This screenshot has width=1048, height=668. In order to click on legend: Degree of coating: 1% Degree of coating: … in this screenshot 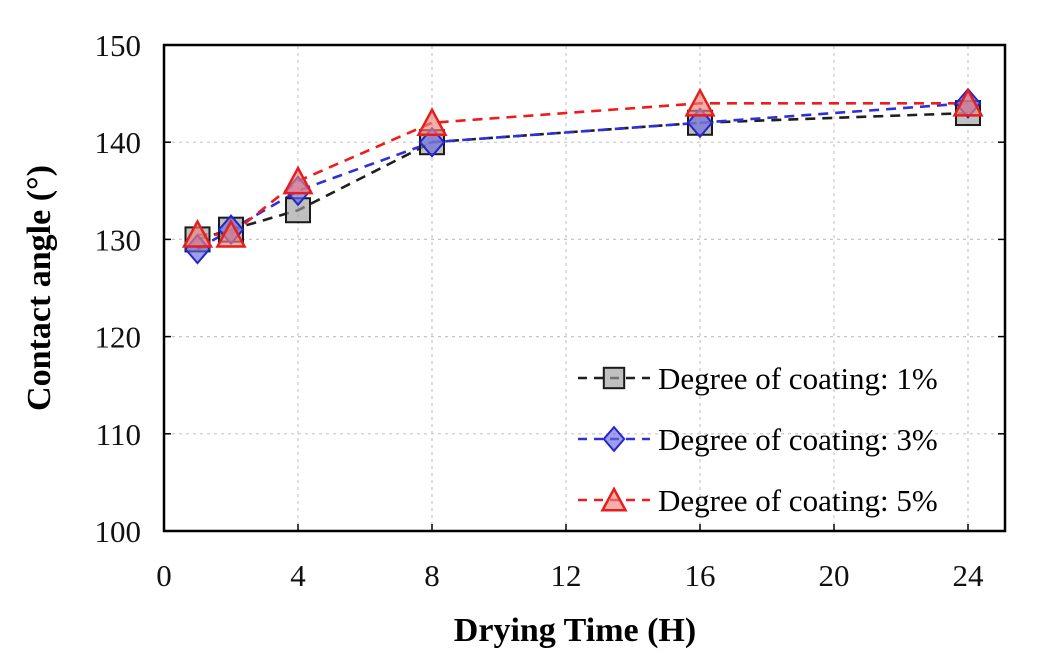, I will do `click(758, 439)`.